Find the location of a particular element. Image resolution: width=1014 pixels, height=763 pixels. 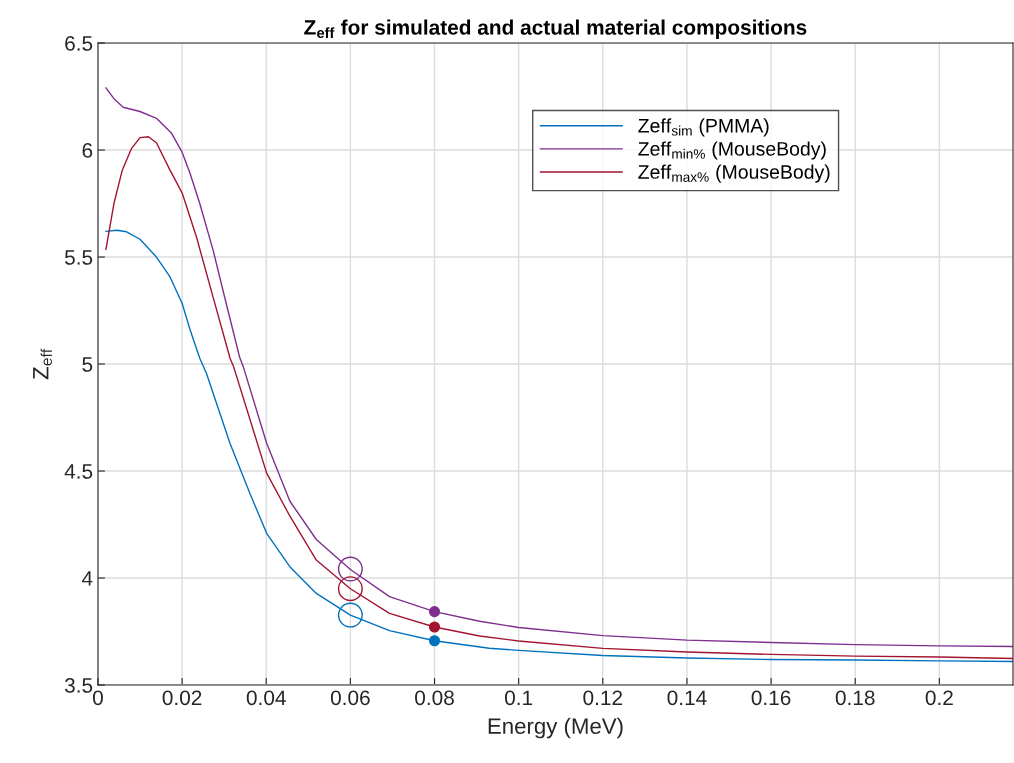

y-tick-label: 6 is located at coordinates (87, 150).